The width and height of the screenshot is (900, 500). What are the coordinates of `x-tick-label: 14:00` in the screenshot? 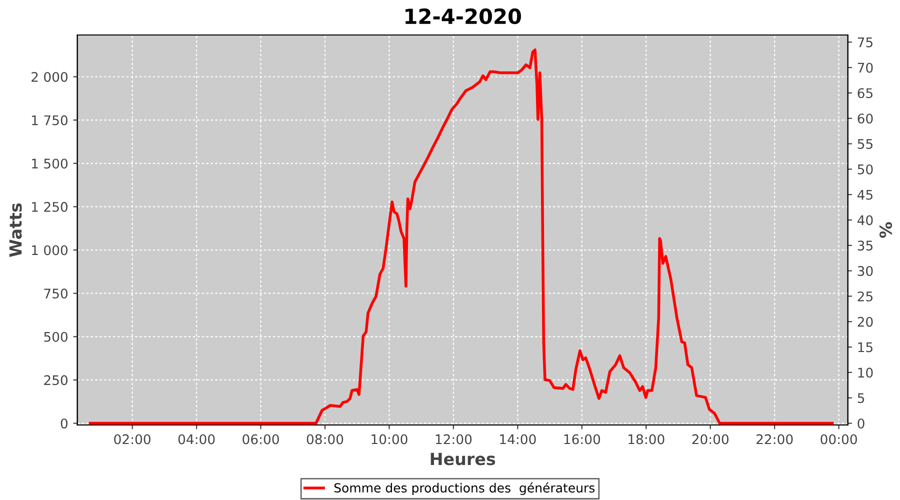 It's located at (518, 439).